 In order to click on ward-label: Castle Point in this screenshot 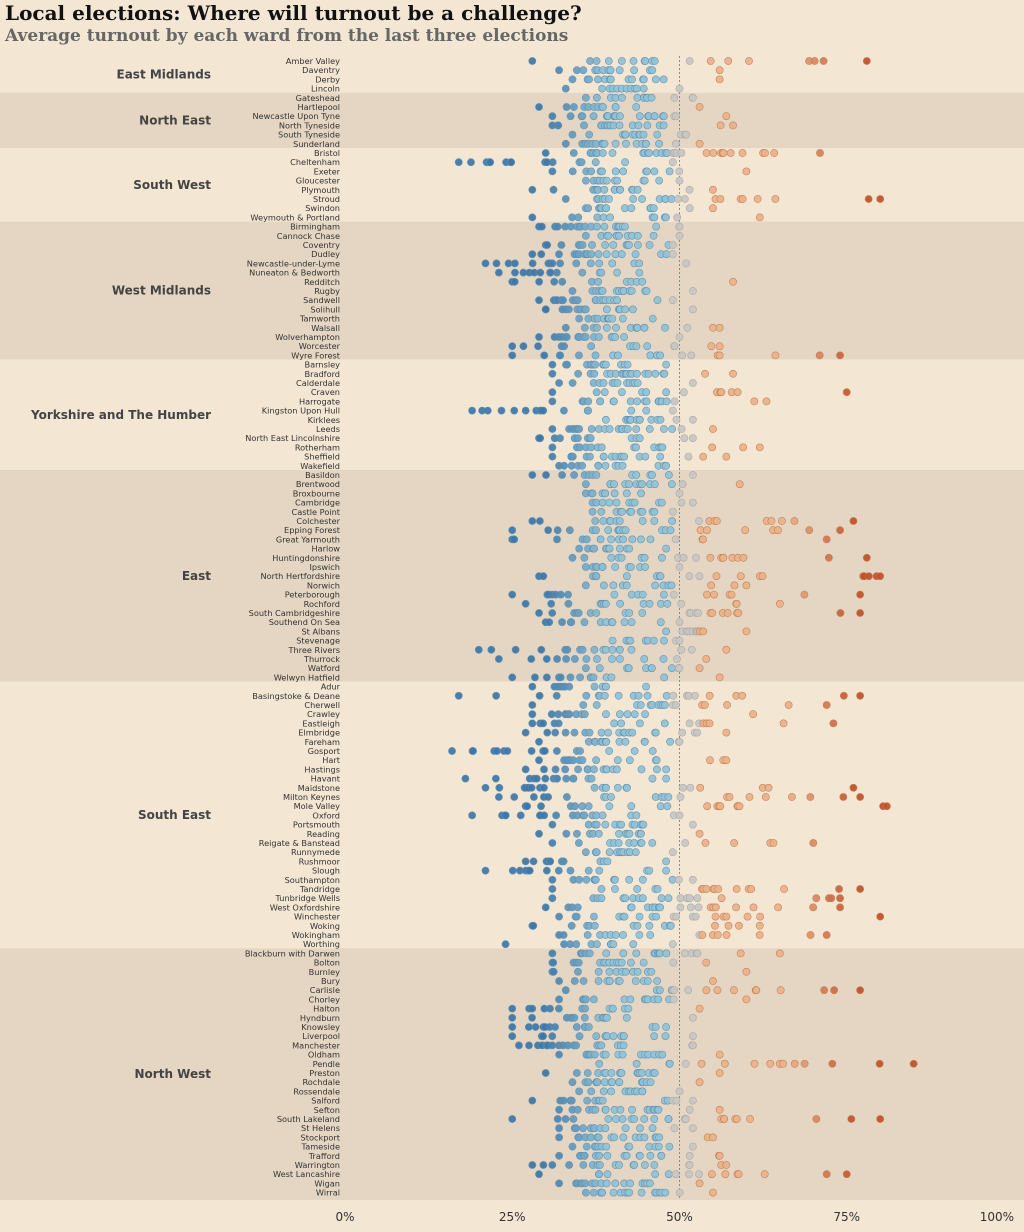, I will do `click(316, 512)`.